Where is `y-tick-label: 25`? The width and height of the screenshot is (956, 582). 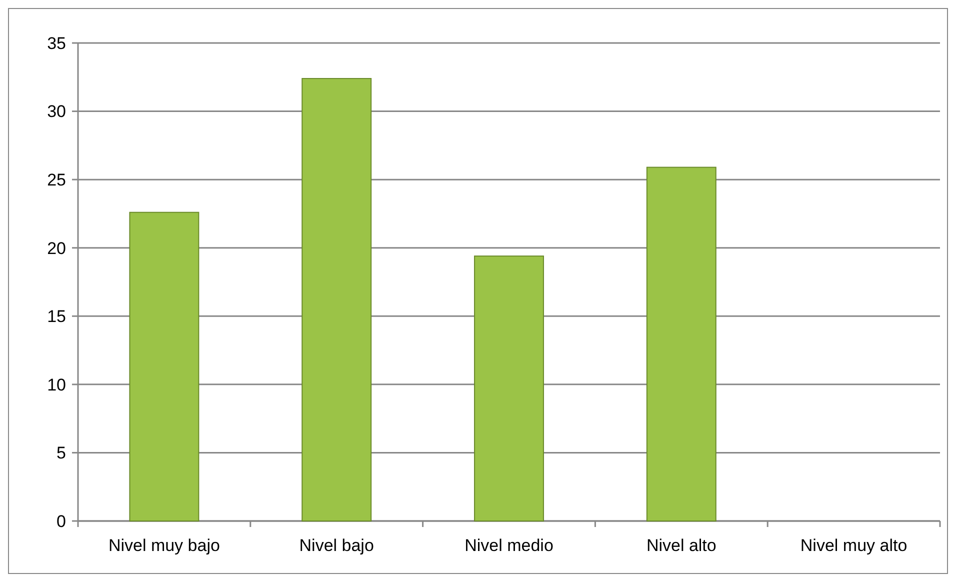 y-tick-label: 25 is located at coordinates (56, 180).